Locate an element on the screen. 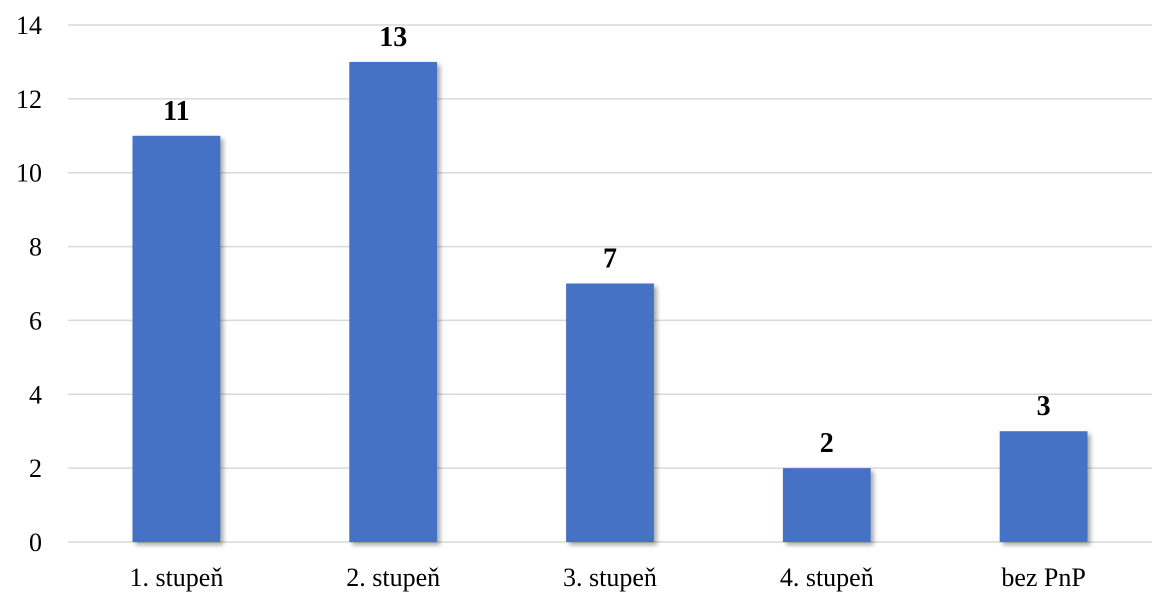 The height and width of the screenshot is (595, 1160). x-category-label: 4. stupeň is located at coordinates (827, 577).